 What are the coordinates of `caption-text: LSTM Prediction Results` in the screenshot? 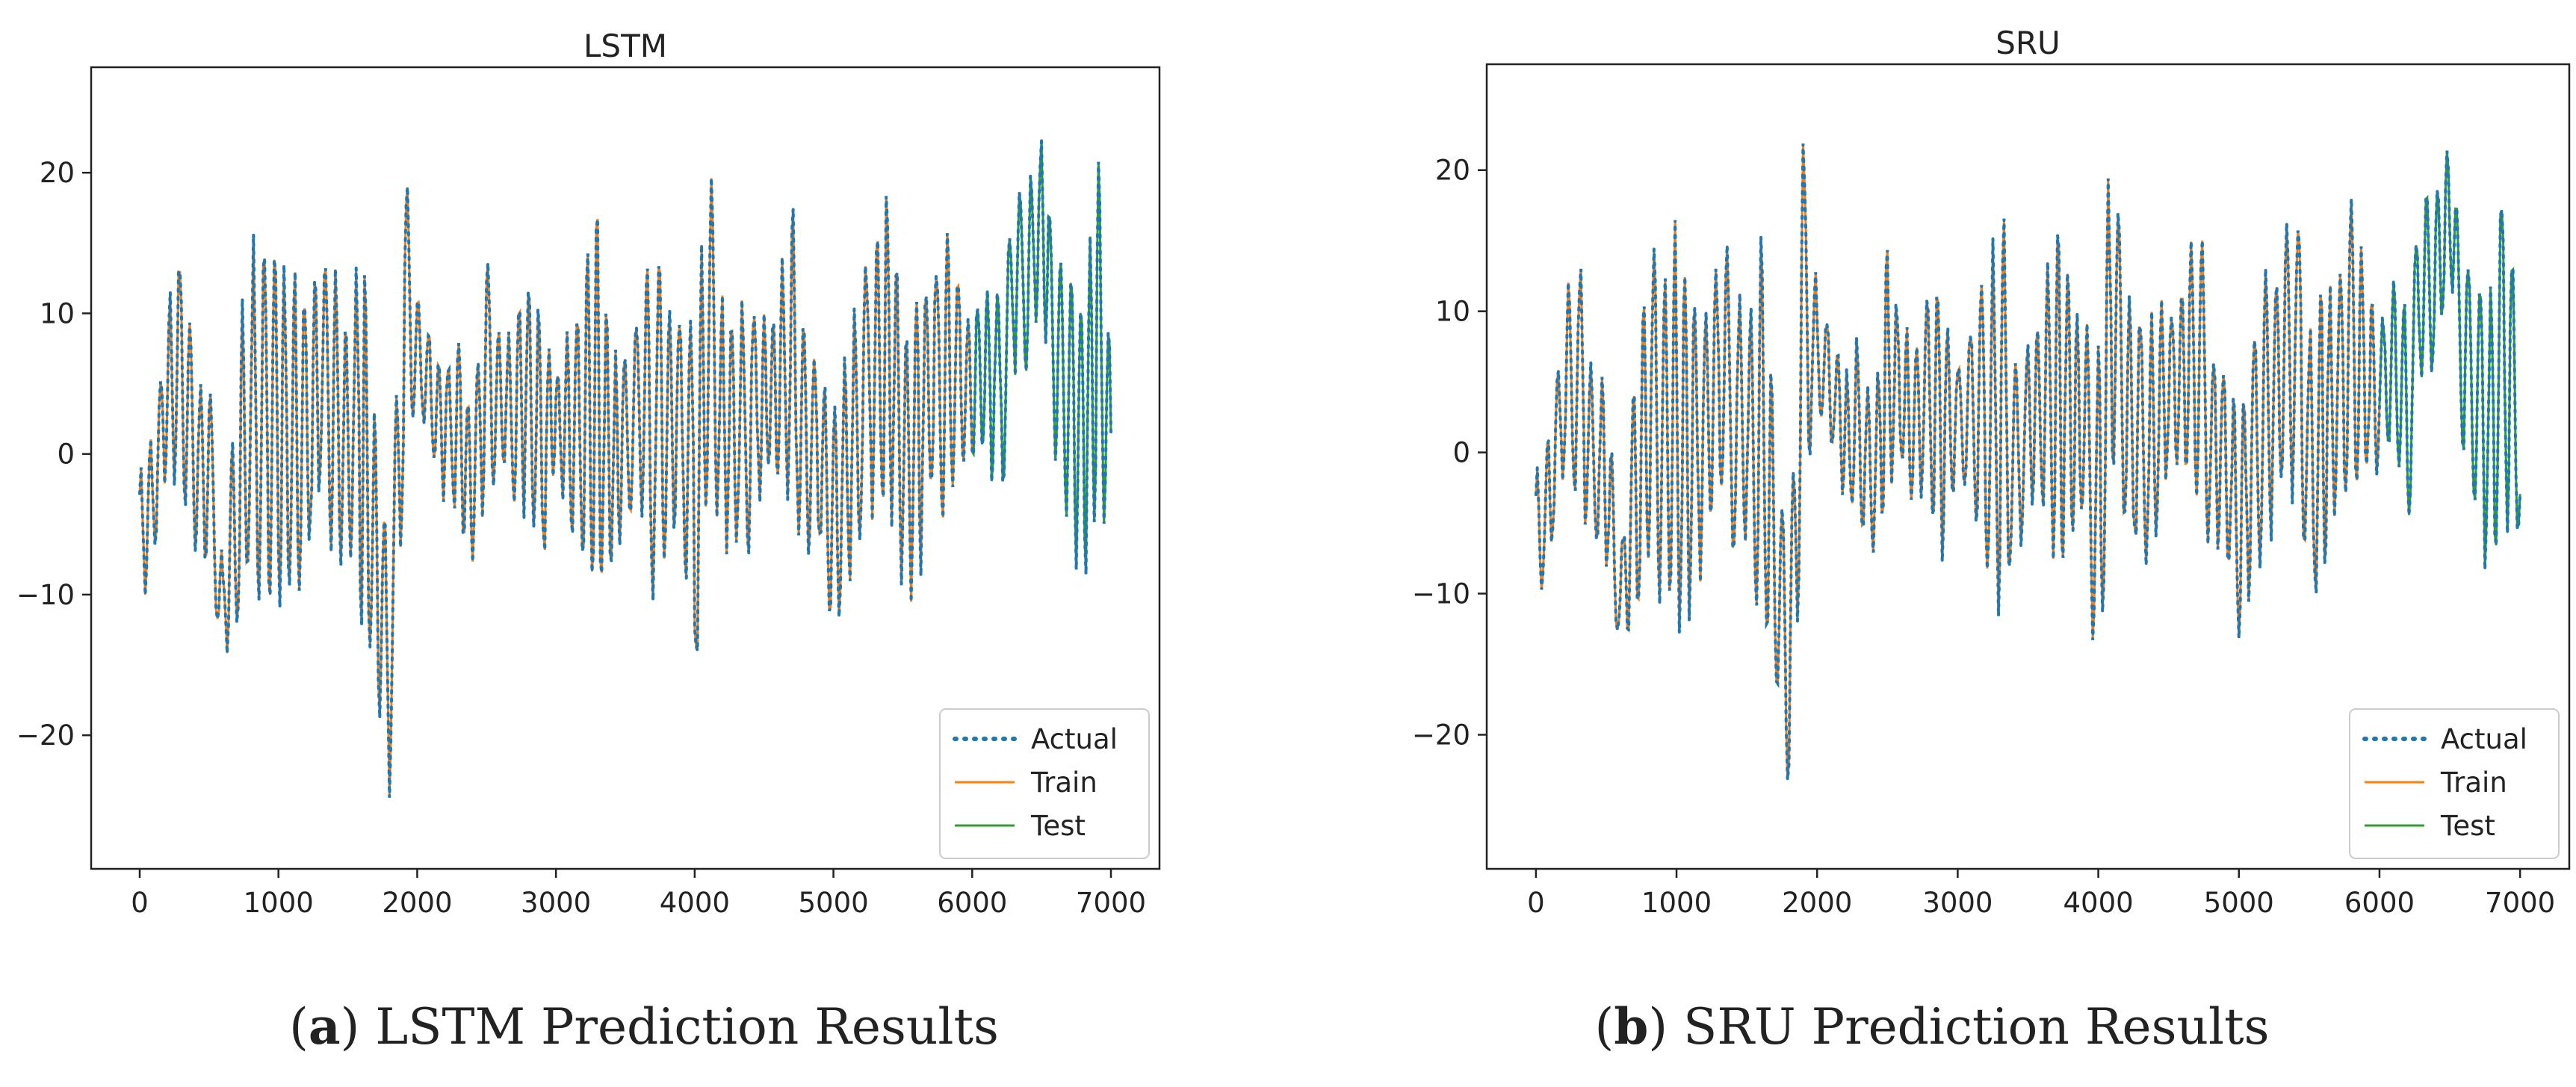 It's located at (679, 1027).